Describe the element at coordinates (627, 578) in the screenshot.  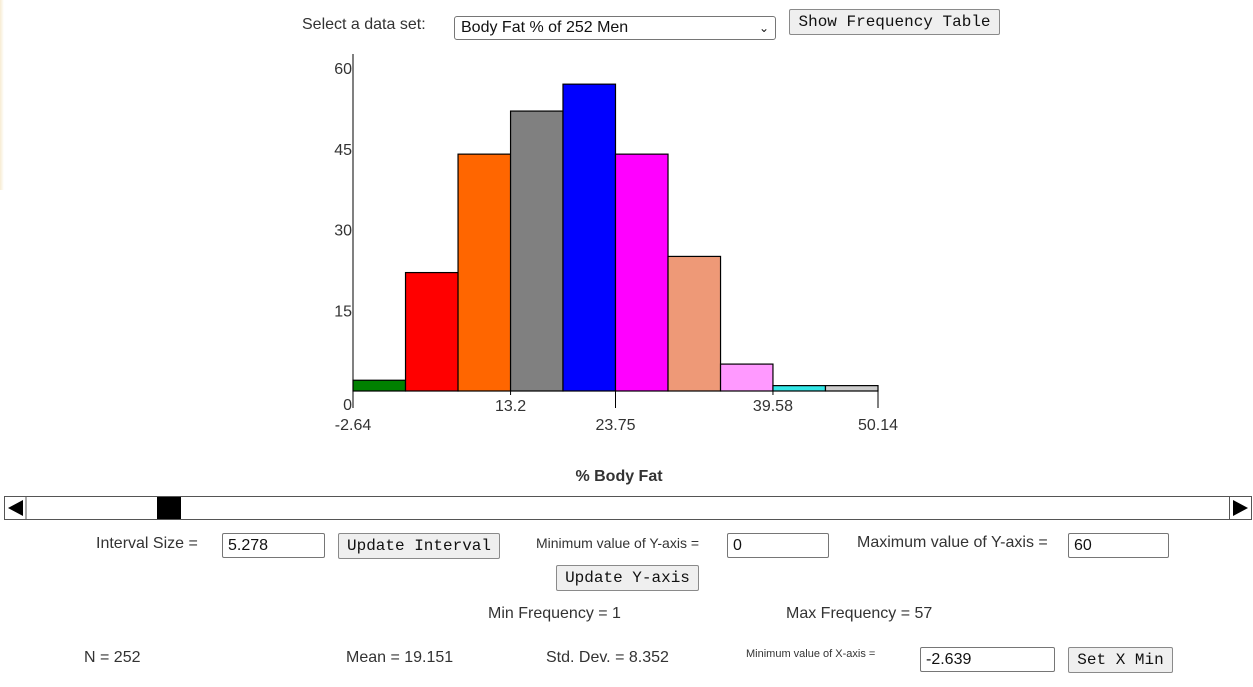
I see `update-y-axis-button: Update Y-axis` at that location.